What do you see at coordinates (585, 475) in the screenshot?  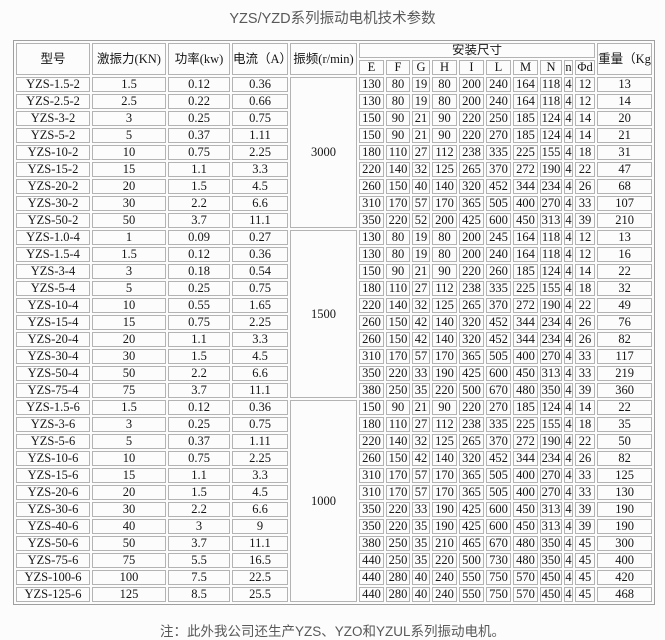 I see `dim-cell: 33` at bounding box center [585, 475].